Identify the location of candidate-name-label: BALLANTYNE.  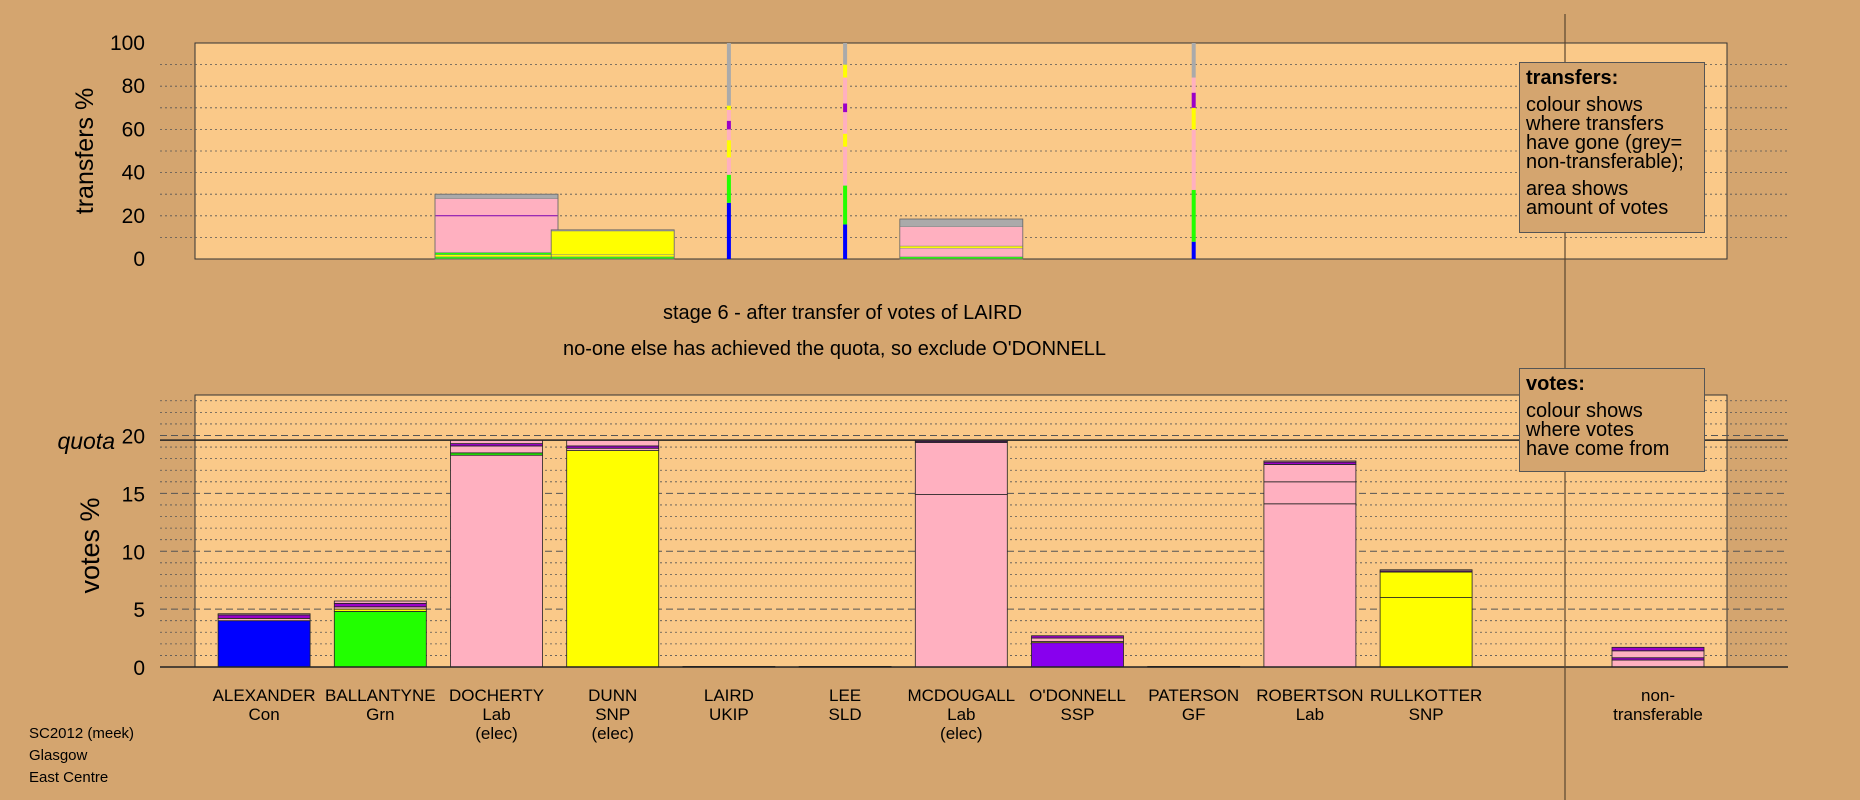
(380, 695).